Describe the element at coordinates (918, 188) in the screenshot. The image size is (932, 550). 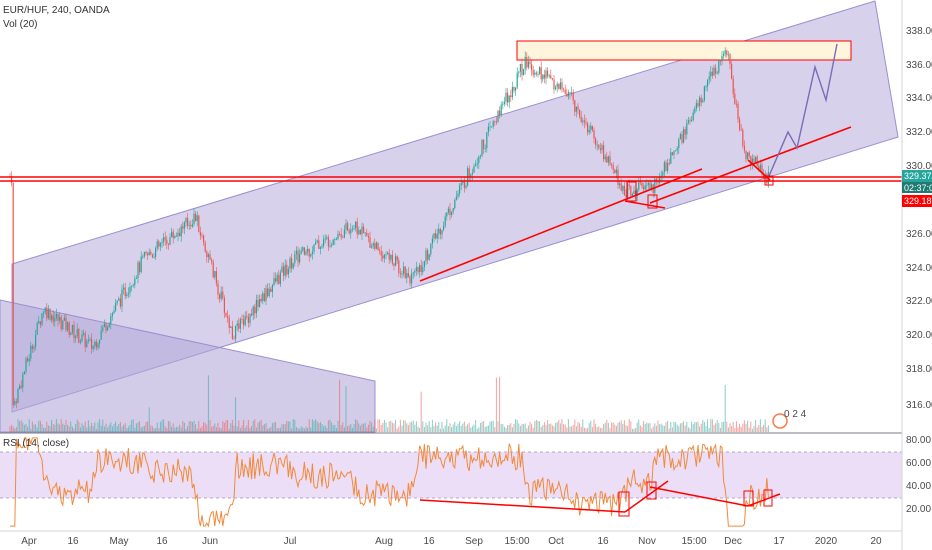
I see `countdown-value: 02:37:04` at that location.